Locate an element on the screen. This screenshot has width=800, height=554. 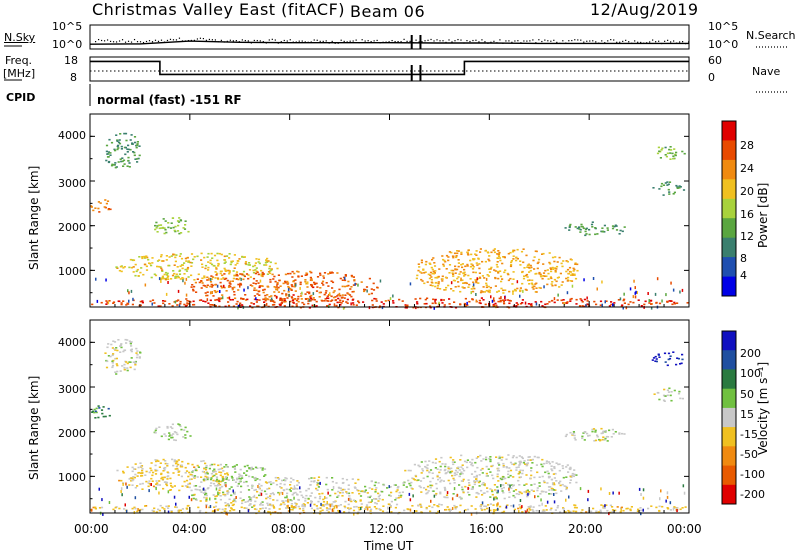
nsearch-tick-top: 10^5 is located at coordinates (723, 26).